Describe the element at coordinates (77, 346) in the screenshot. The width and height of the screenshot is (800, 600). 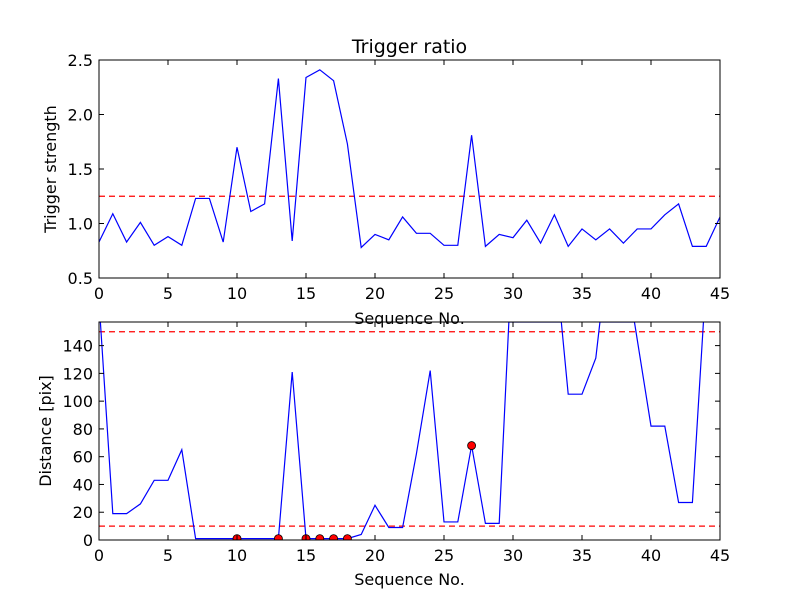
I see `y-tick-label: 140` at that location.